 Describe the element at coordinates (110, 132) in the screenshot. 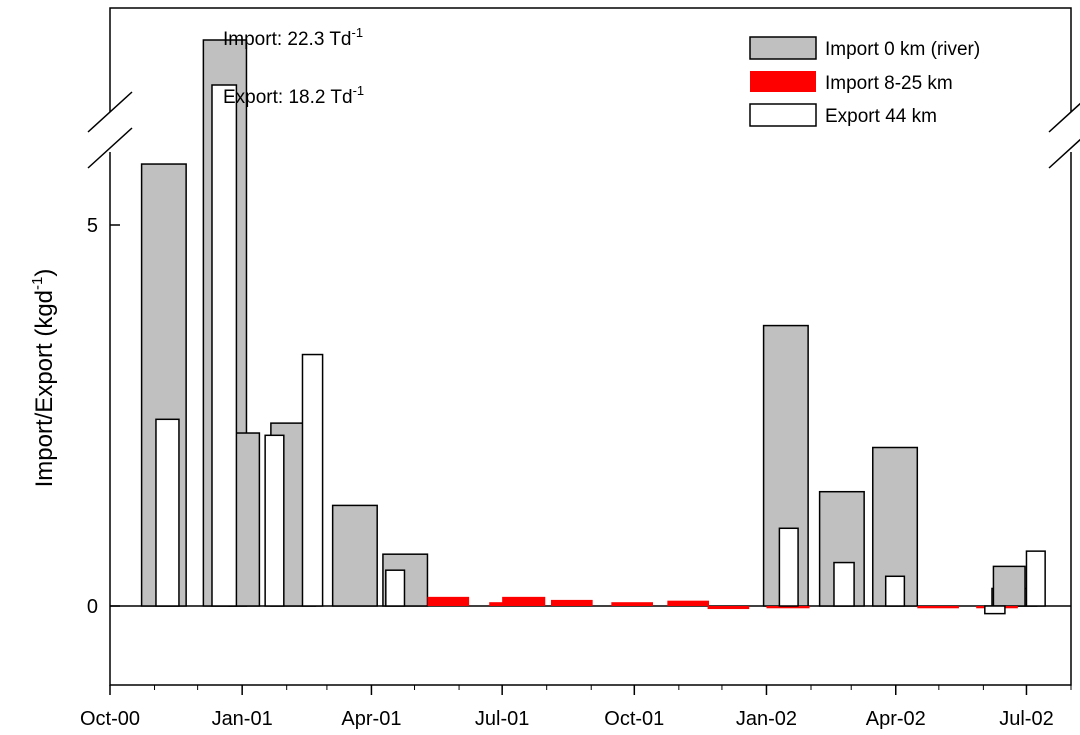

I see `break-gap-left` at that location.